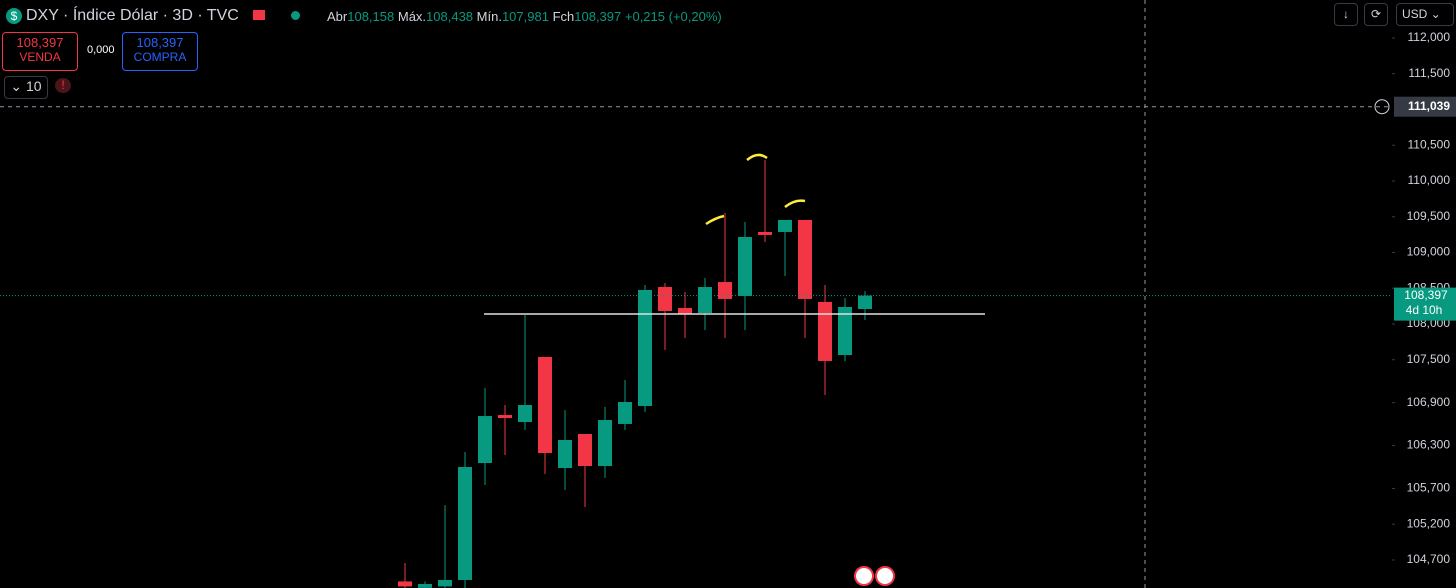 This screenshot has height=588, width=1456. I want to click on last-price-label: 108,397, so click(1426, 295).